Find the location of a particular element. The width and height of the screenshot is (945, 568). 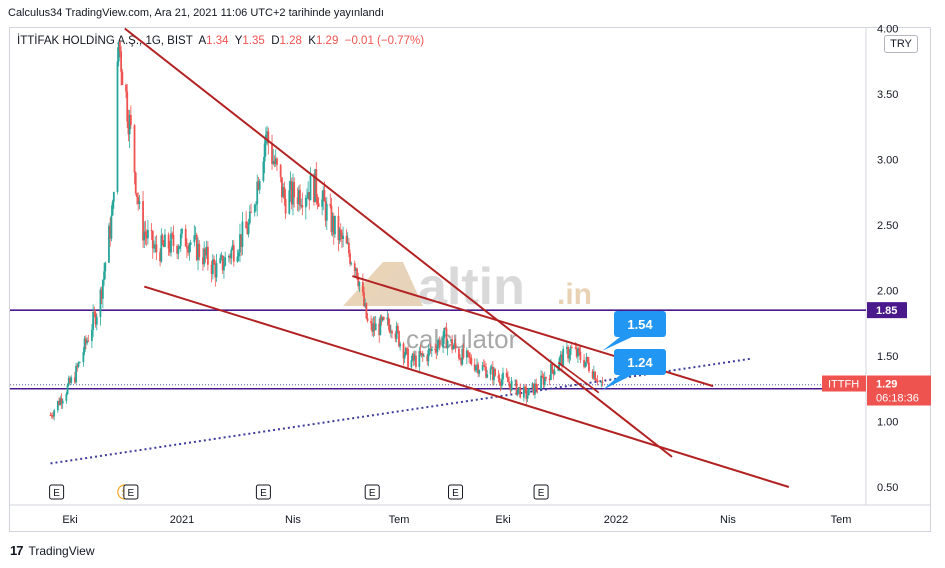

currency-button: TRY is located at coordinates (901, 44).